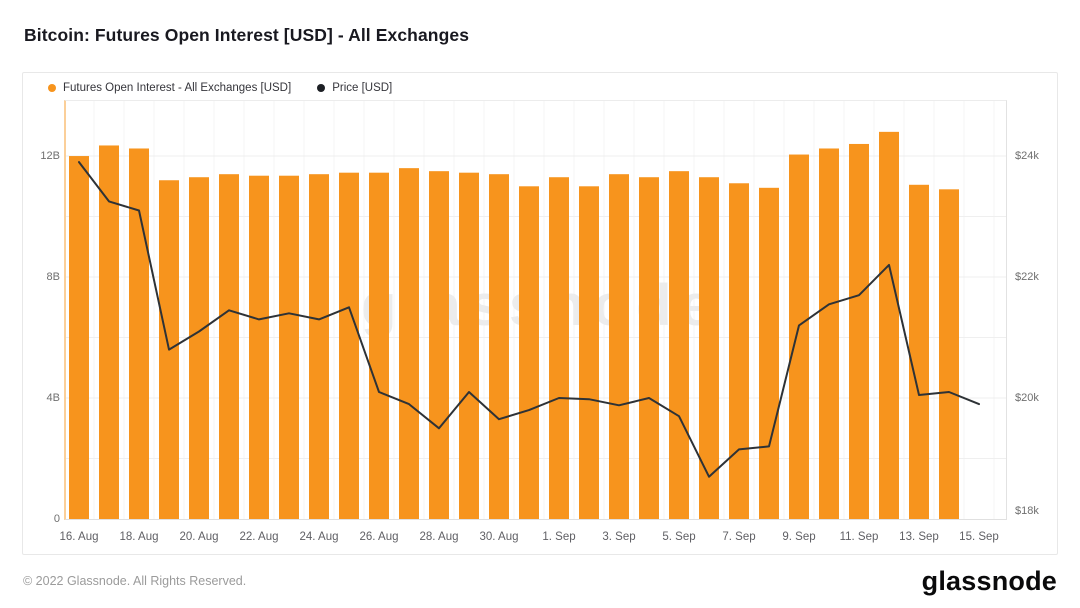 Image resolution: width=1080 pixels, height=608 pixels. I want to click on x-axis-tick: 11. Sep, so click(859, 537).